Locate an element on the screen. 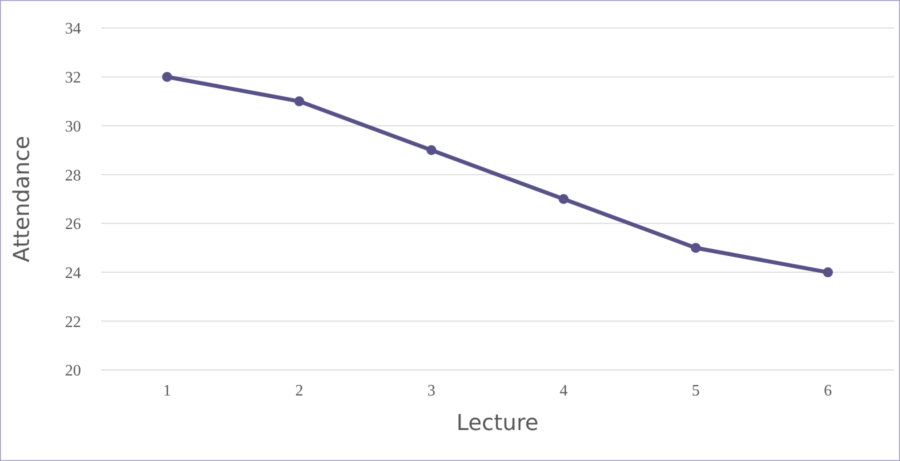  y-axis-title: Attendance is located at coordinates (22, 199).